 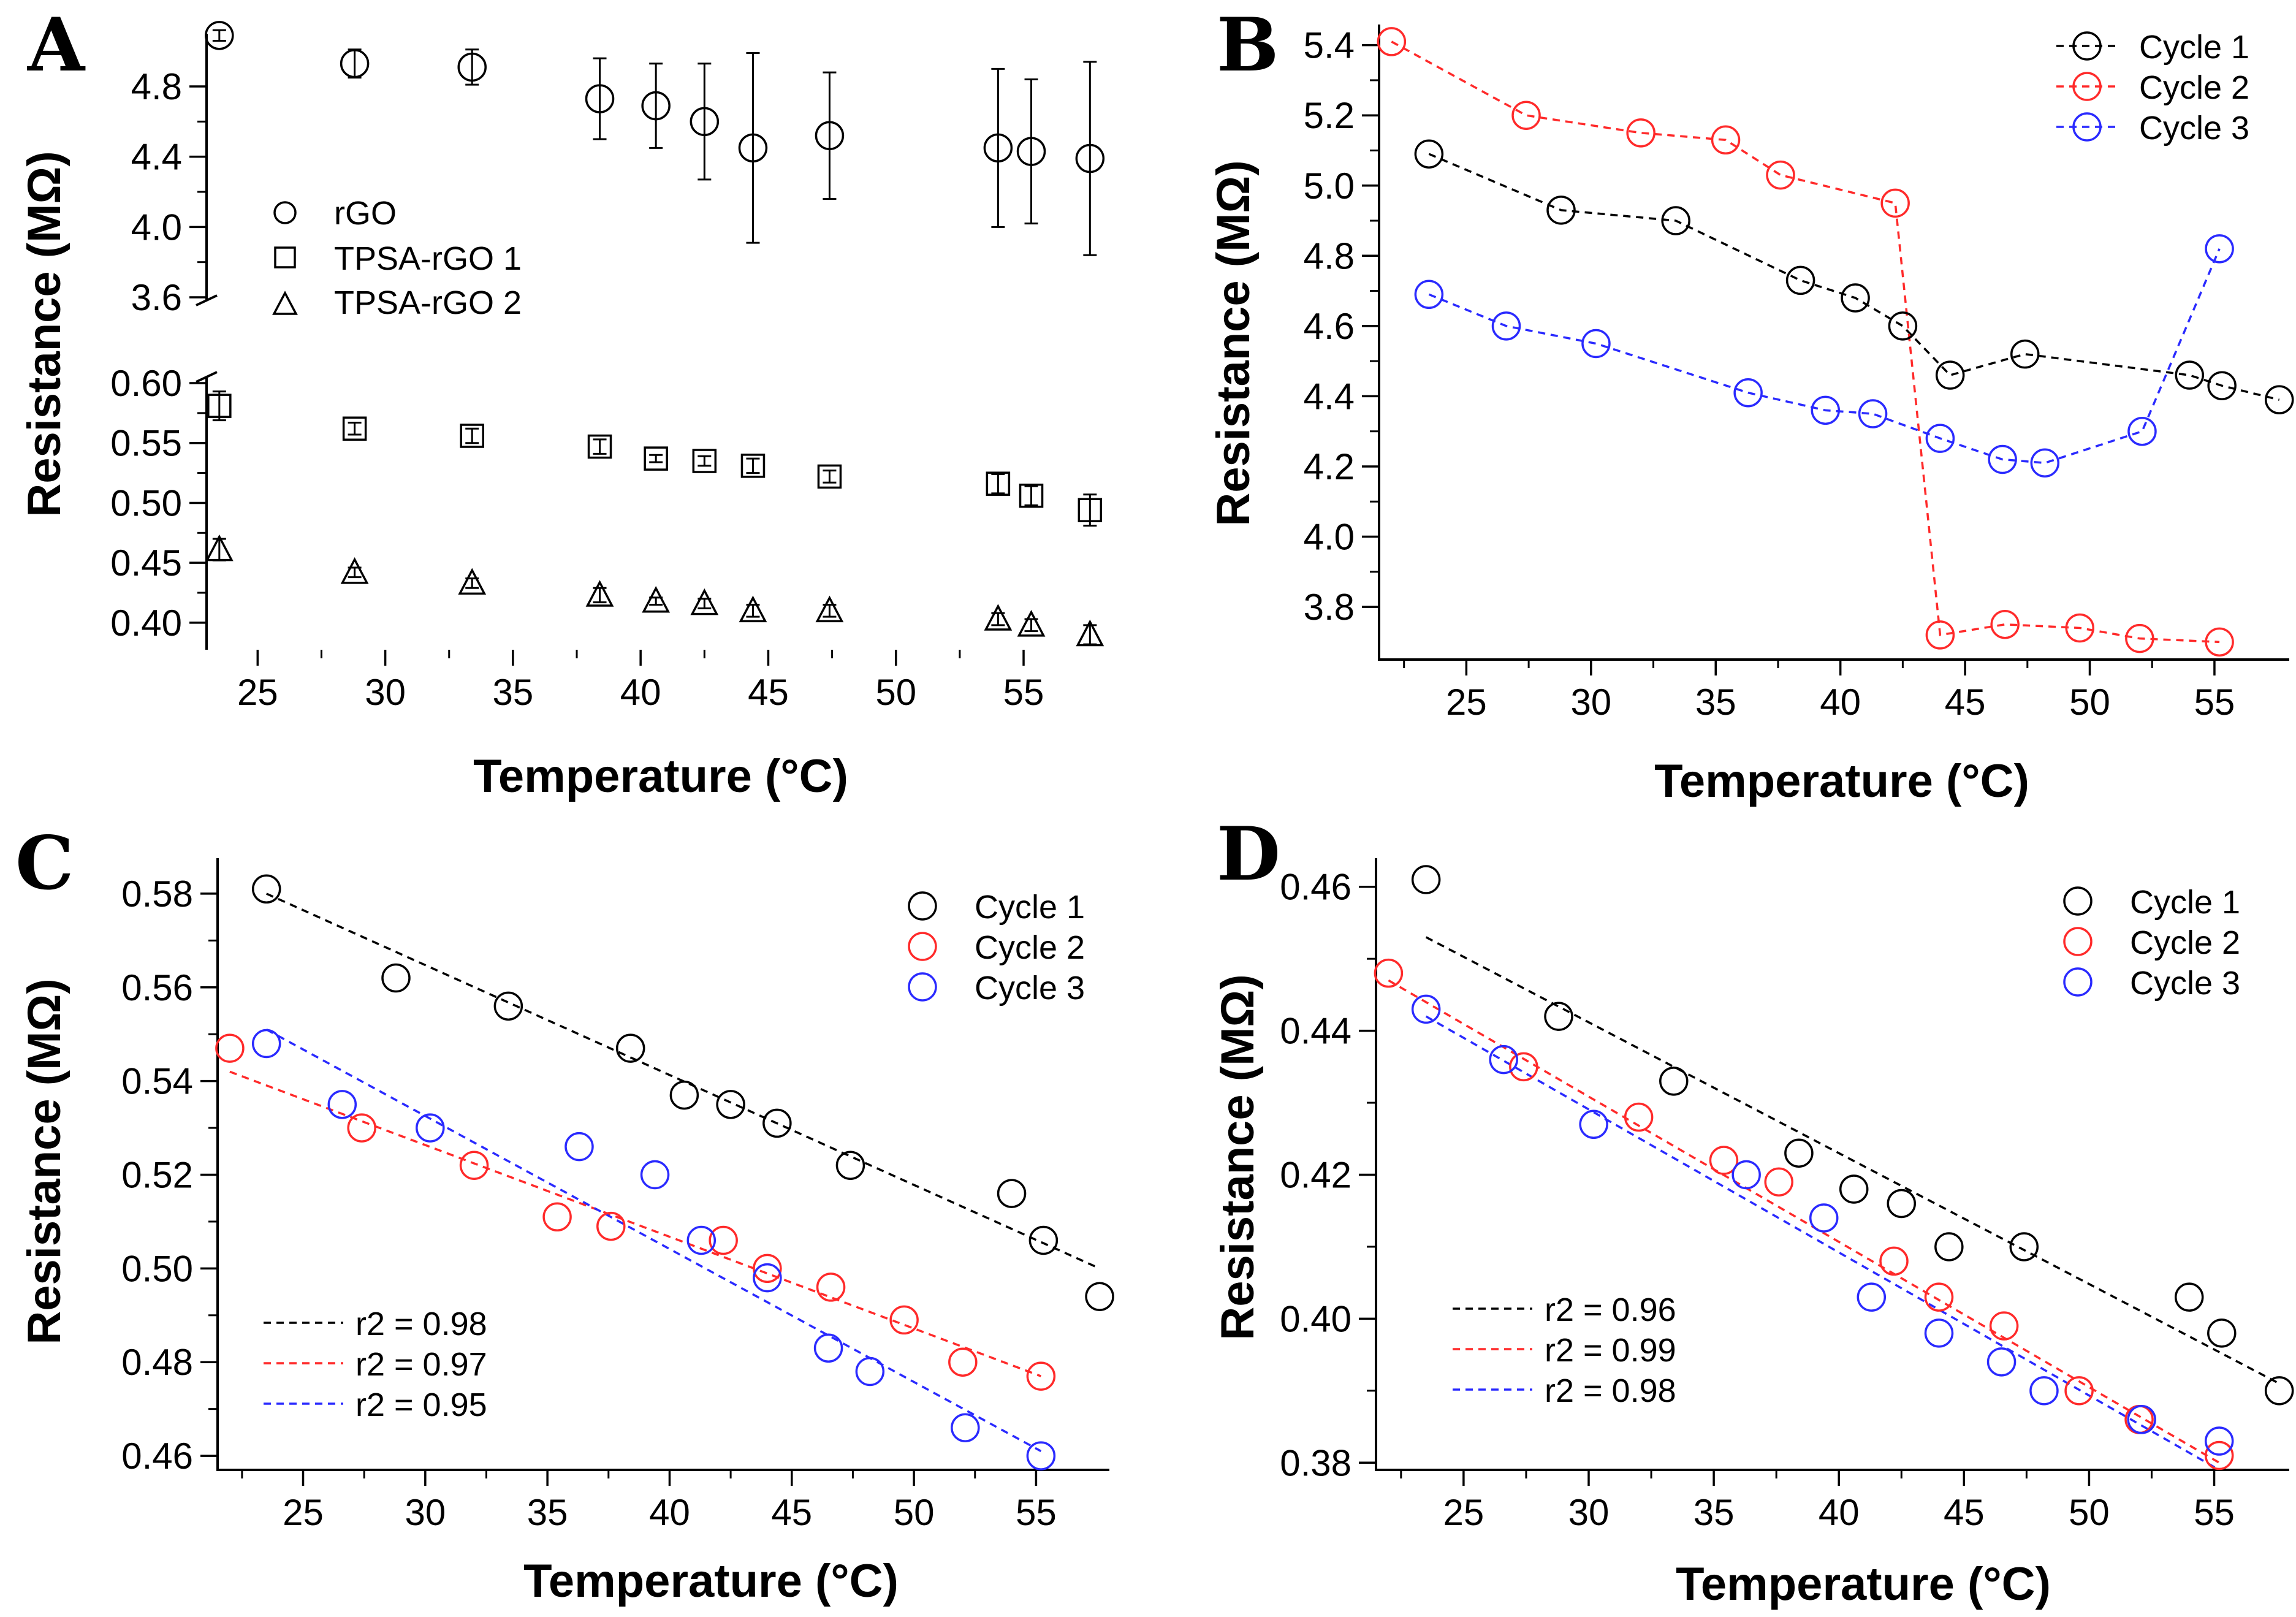 What do you see at coordinates (397, 258) in the screenshot?
I see `panel-a-legend: rGO TPSA-rGO 1 TPSA-rGO 2` at bounding box center [397, 258].